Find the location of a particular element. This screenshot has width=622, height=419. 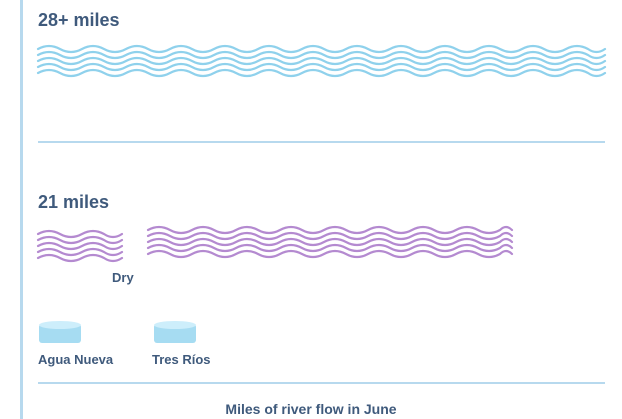

river-wave-icon-right is located at coordinates (330, 242).